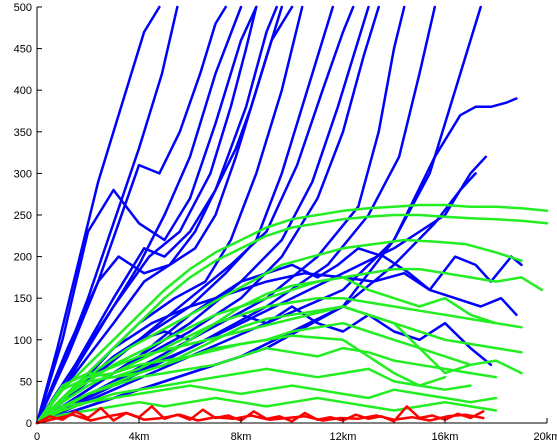 The height and width of the screenshot is (448, 557). Describe the element at coordinates (29, 424) in the screenshot. I see `y-tick-label: 0` at that location.